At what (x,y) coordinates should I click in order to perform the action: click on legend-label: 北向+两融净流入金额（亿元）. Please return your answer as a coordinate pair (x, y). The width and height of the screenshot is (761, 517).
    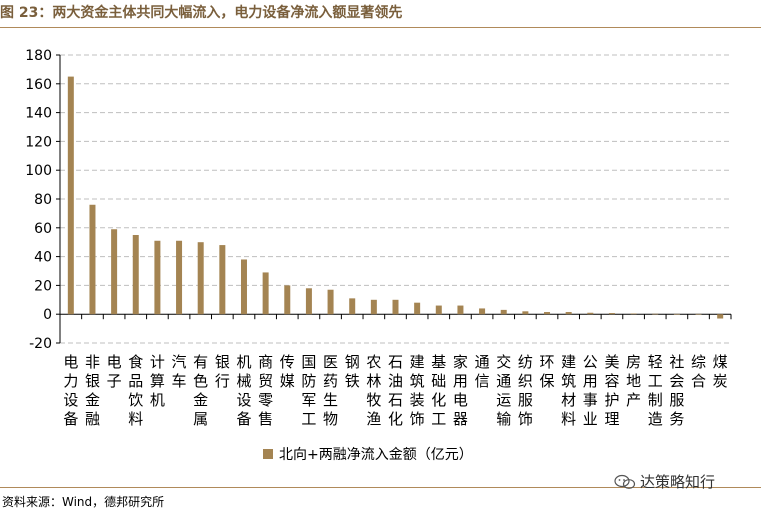
    Looking at the image, I should click on (376, 455).